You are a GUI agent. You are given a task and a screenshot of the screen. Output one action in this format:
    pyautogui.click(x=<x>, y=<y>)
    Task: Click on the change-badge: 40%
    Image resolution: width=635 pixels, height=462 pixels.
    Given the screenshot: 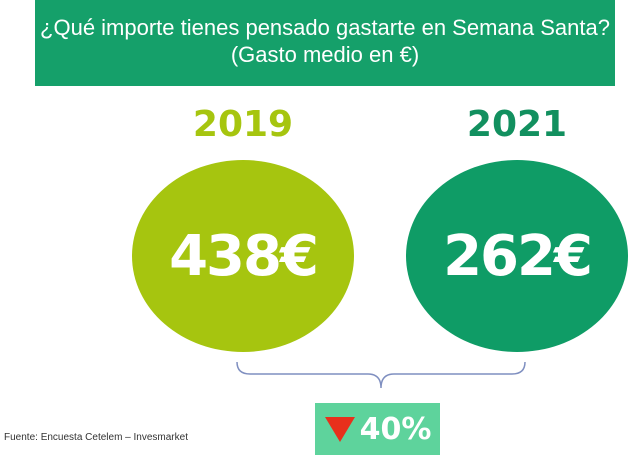 What is the action you would take?
    pyautogui.click(x=377, y=429)
    